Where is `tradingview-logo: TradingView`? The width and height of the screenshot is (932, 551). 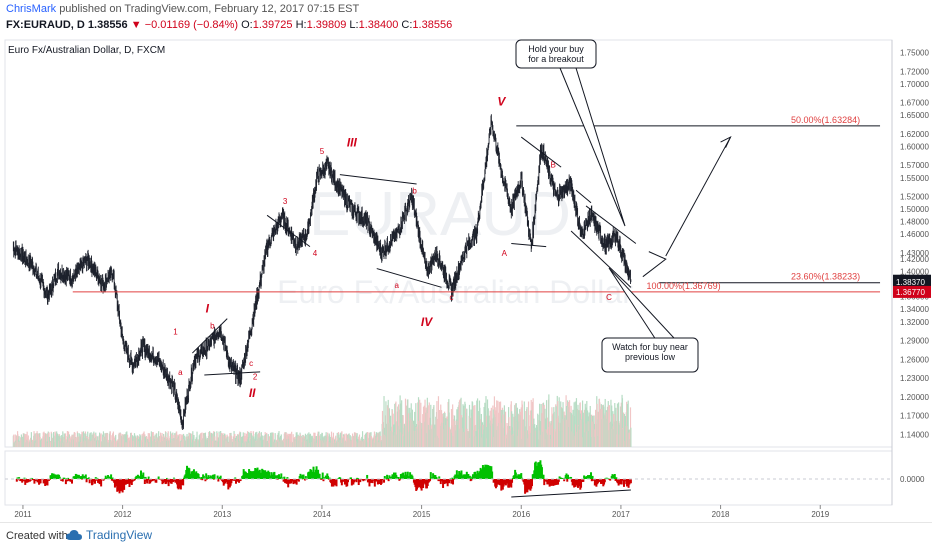
tradingview-logo: TradingView is located at coordinates (109, 535).